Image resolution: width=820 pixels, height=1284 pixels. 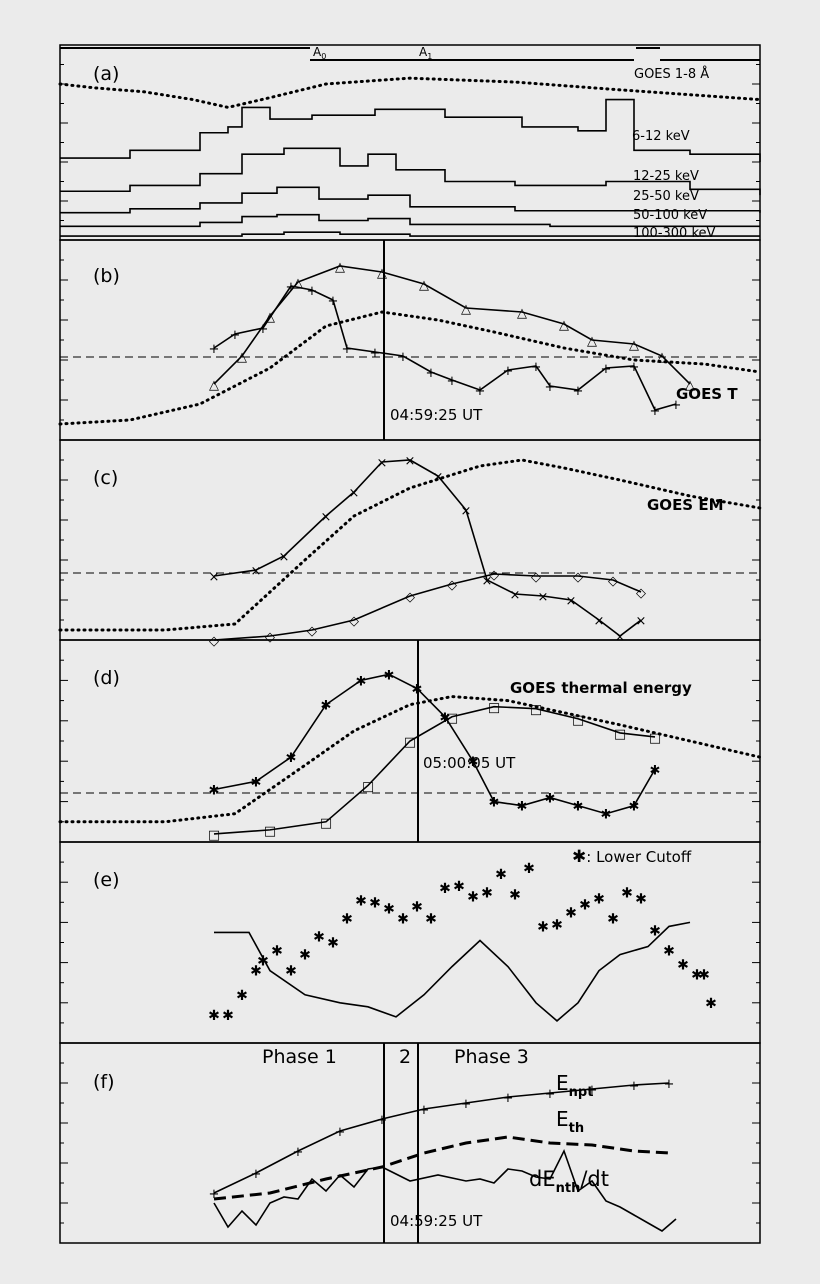 I want to click on goes-1-8-label: GOES 1-8 Å, so click(x=671, y=74).